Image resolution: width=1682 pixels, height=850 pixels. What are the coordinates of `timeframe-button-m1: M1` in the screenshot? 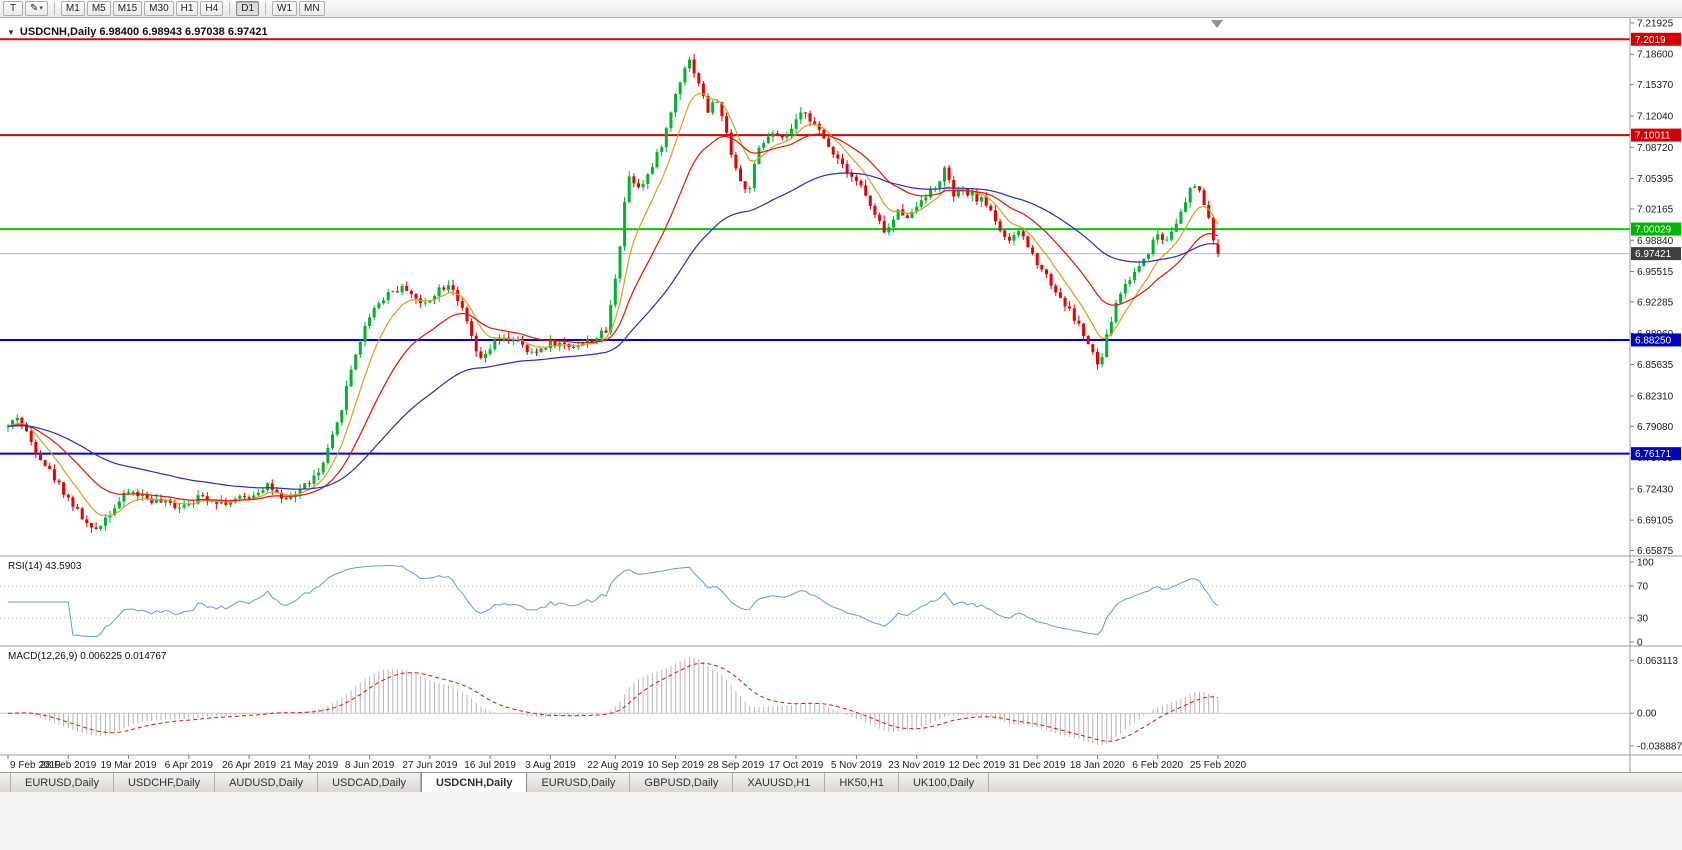 It's located at (72, 8).